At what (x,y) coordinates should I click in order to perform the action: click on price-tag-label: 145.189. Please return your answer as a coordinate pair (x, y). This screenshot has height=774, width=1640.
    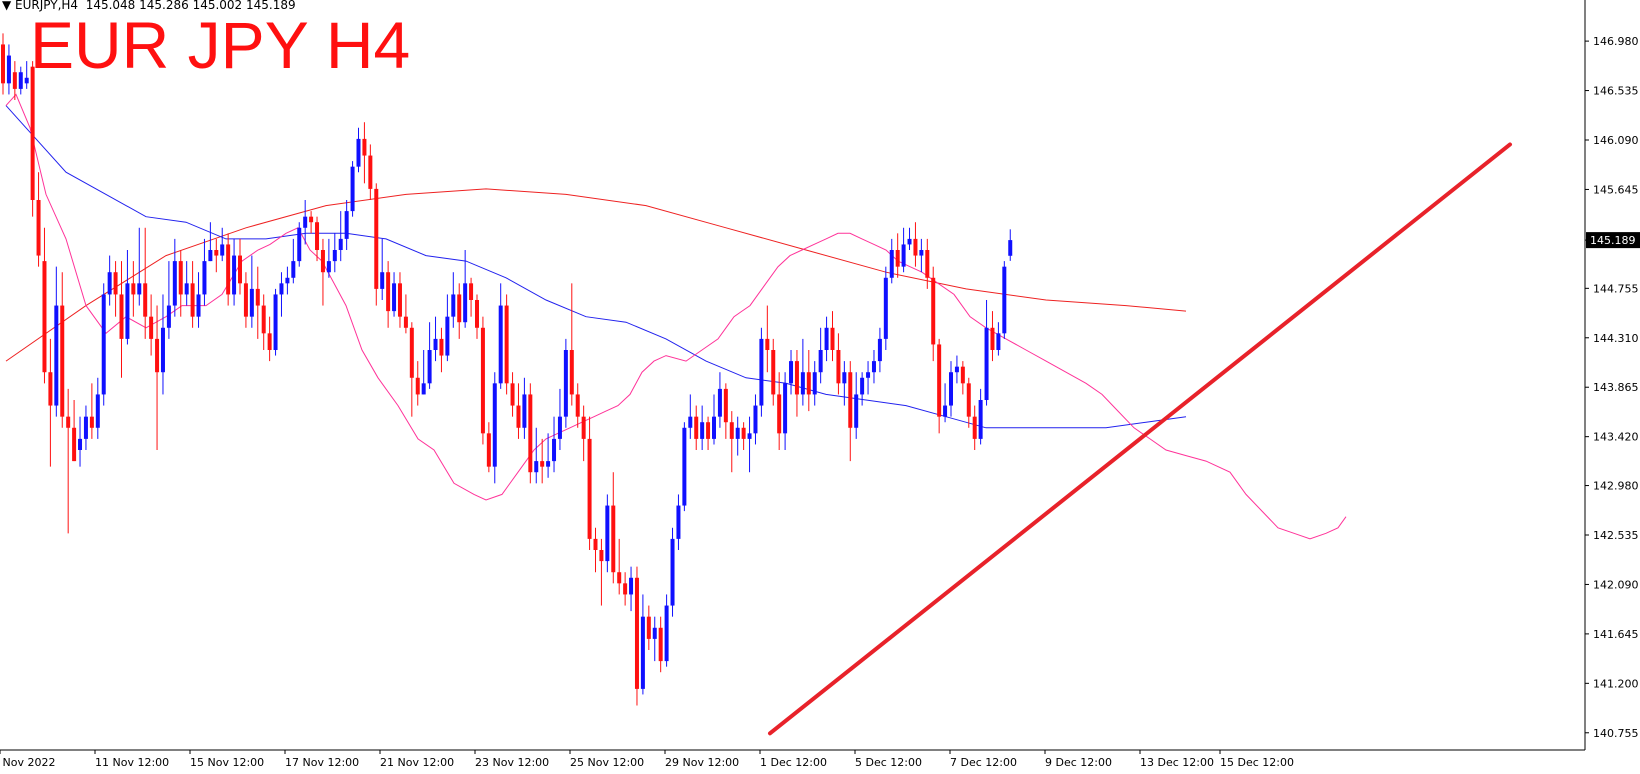
    Looking at the image, I should click on (1613, 240).